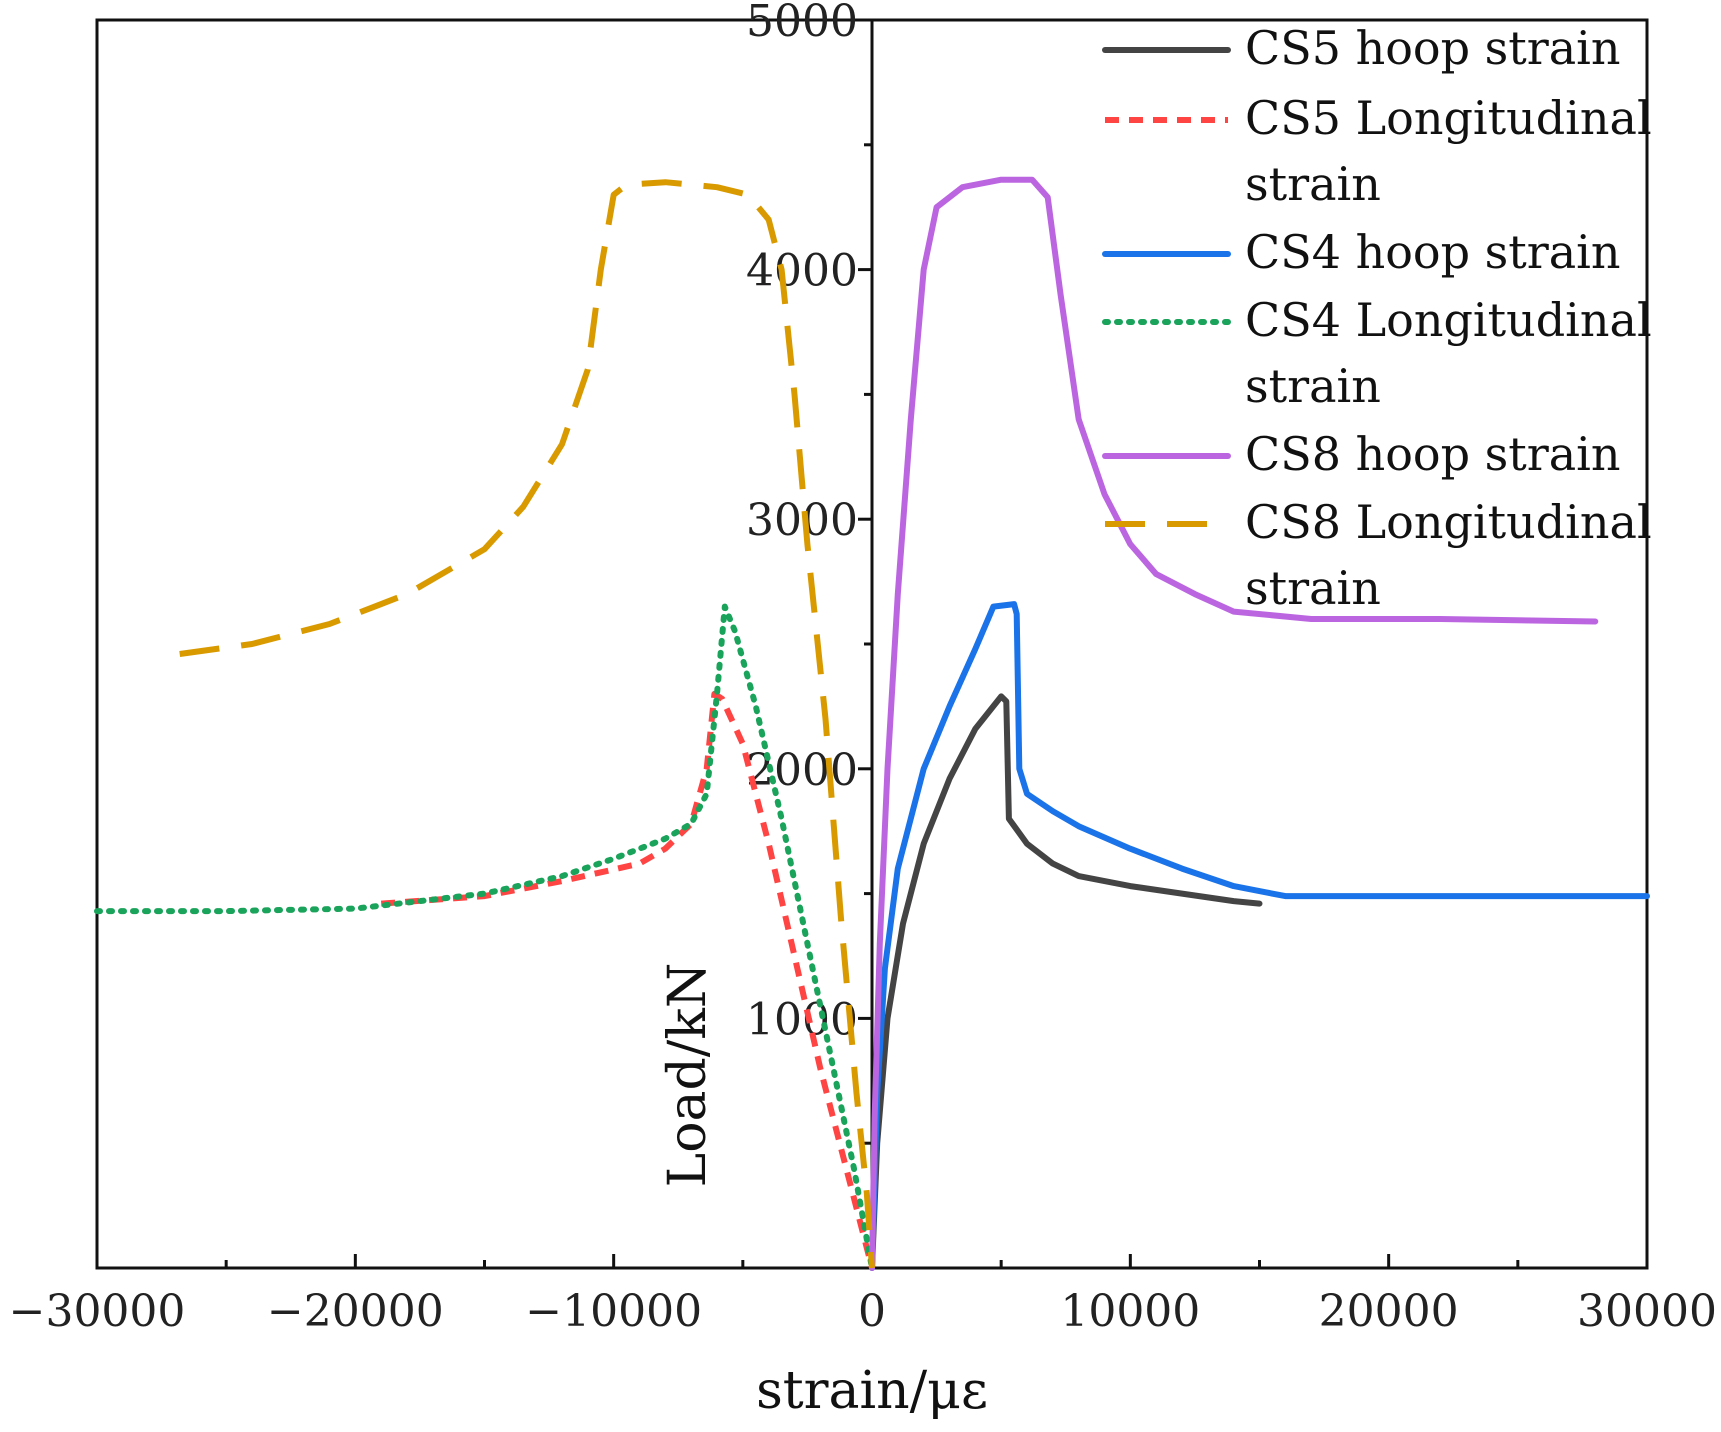 The width and height of the screenshot is (1721, 1432). What do you see at coordinates (1448, 522) in the screenshot?
I see `legend-label: CS8 Longitudinal` at bounding box center [1448, 522].